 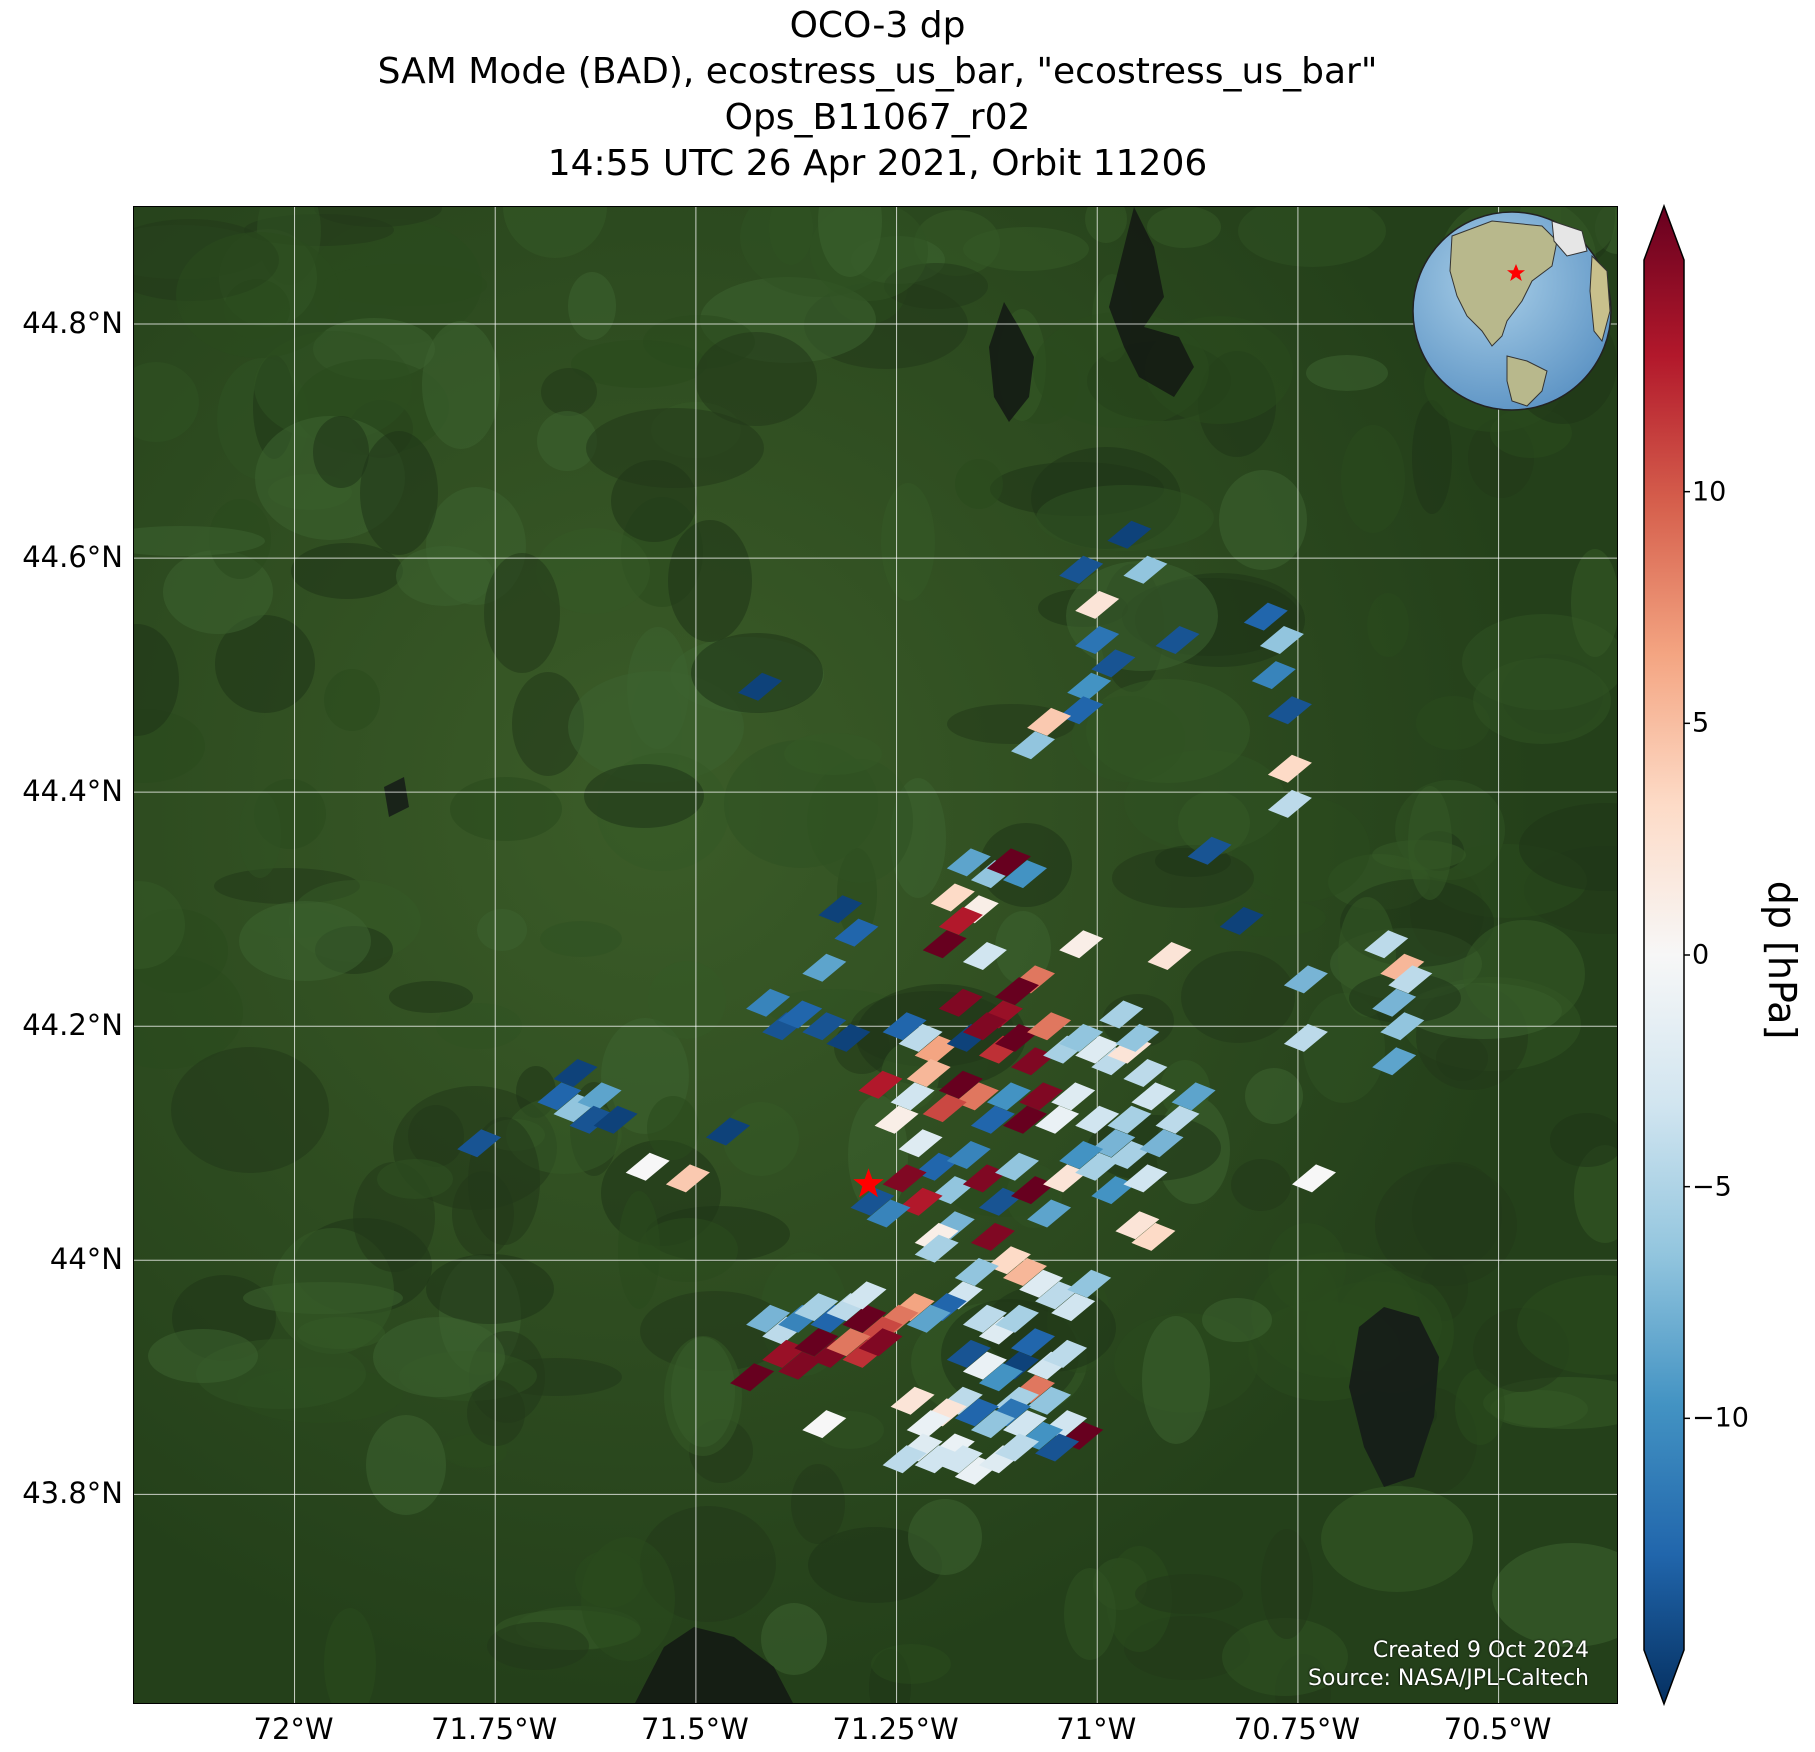 What do you see at coordinates (714, 1665) in the screenshot?
I see `lake-winnipesaukee` at bounding box center [714, 1665].